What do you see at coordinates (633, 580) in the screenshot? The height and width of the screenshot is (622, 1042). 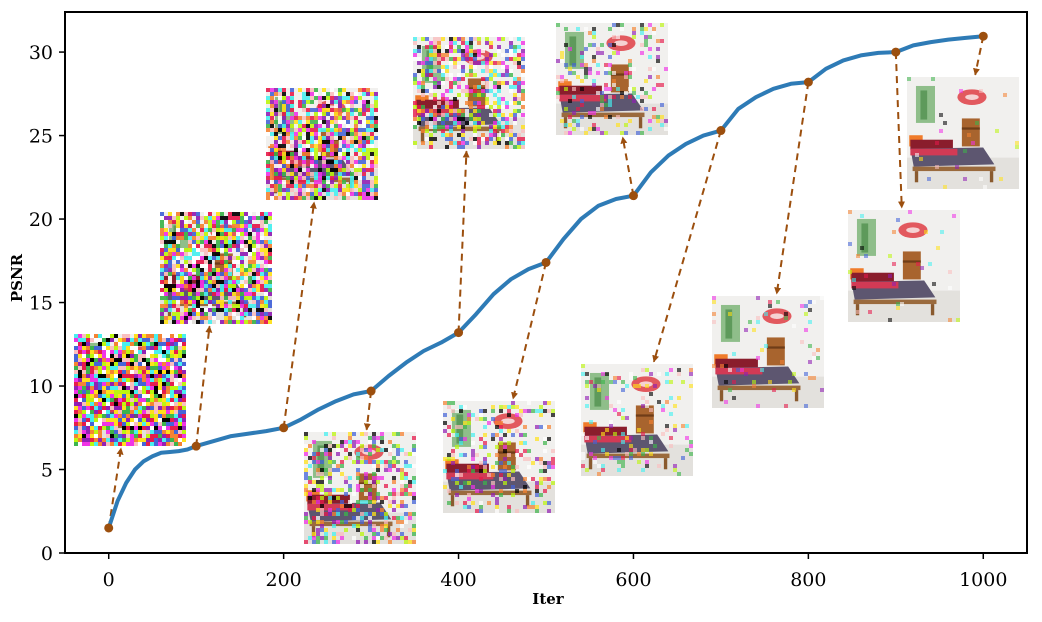 I see `x-tick-label: 600` at bounding box center [633, 580].